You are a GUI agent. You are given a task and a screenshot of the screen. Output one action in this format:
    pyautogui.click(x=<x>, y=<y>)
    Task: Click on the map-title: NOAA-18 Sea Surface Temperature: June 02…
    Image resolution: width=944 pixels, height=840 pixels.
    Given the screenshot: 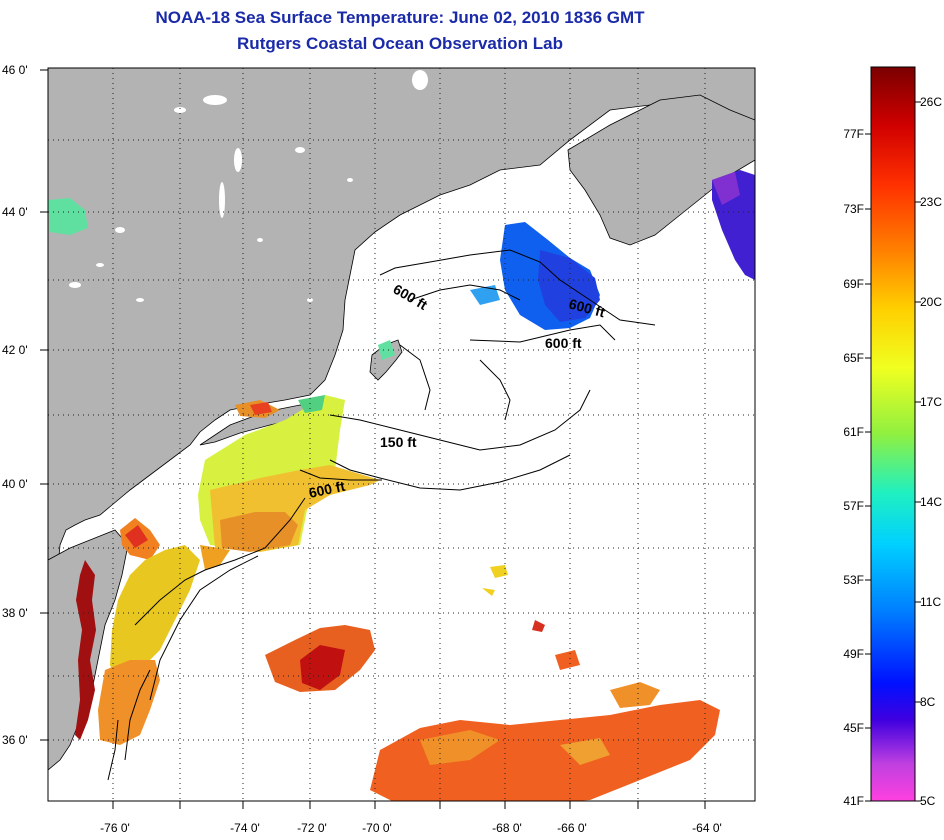 What is the action you would take?
    pyautogui.click(x=400, y=17)
    